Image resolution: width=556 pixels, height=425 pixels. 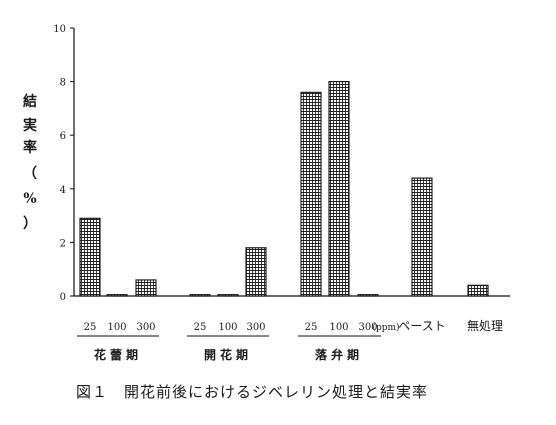 I want to click on y-tick-label: 10, so click(x=59, y=29).